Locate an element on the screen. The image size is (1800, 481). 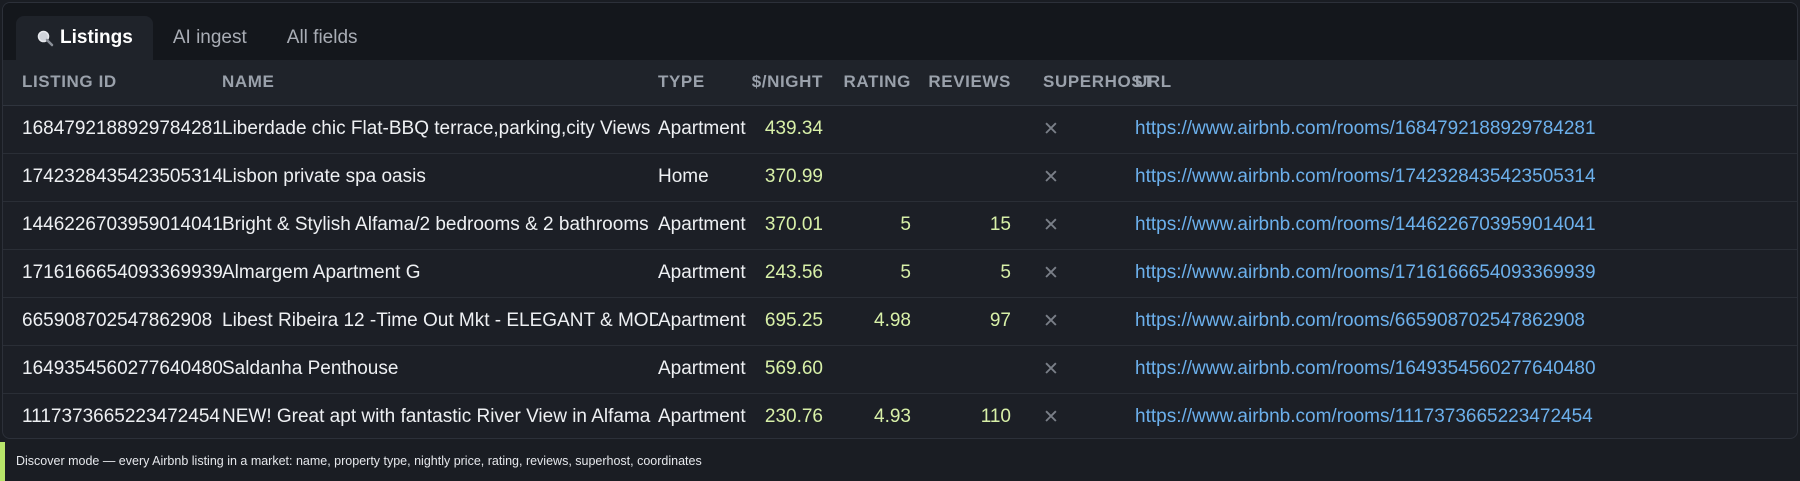
cell-price: 569.60 is located at coordinates (793, 368).